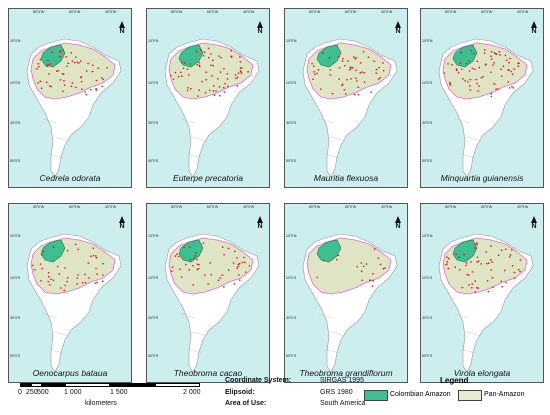 This screenshot has height=415, width=550. What do you see at coordinates (291, 83) in the screenshot?
I see `latitude-label: 10°0'S` at bounding box center [291, 83].